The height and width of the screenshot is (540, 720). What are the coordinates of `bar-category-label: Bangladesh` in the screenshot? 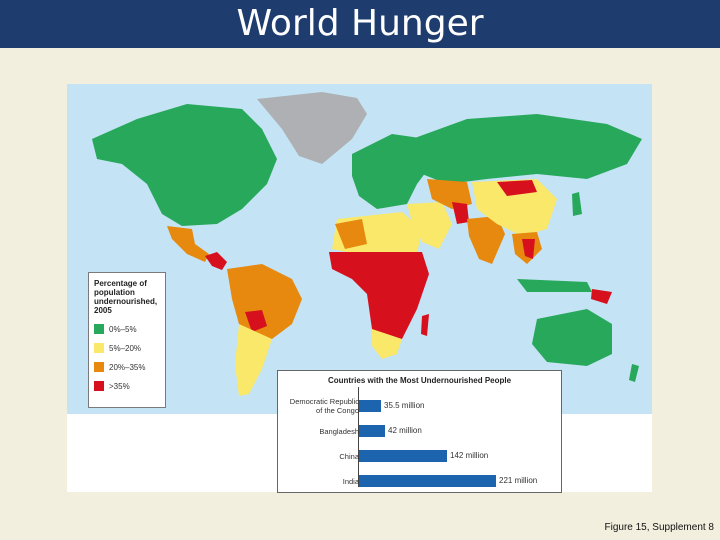 It's located at (339, 431).